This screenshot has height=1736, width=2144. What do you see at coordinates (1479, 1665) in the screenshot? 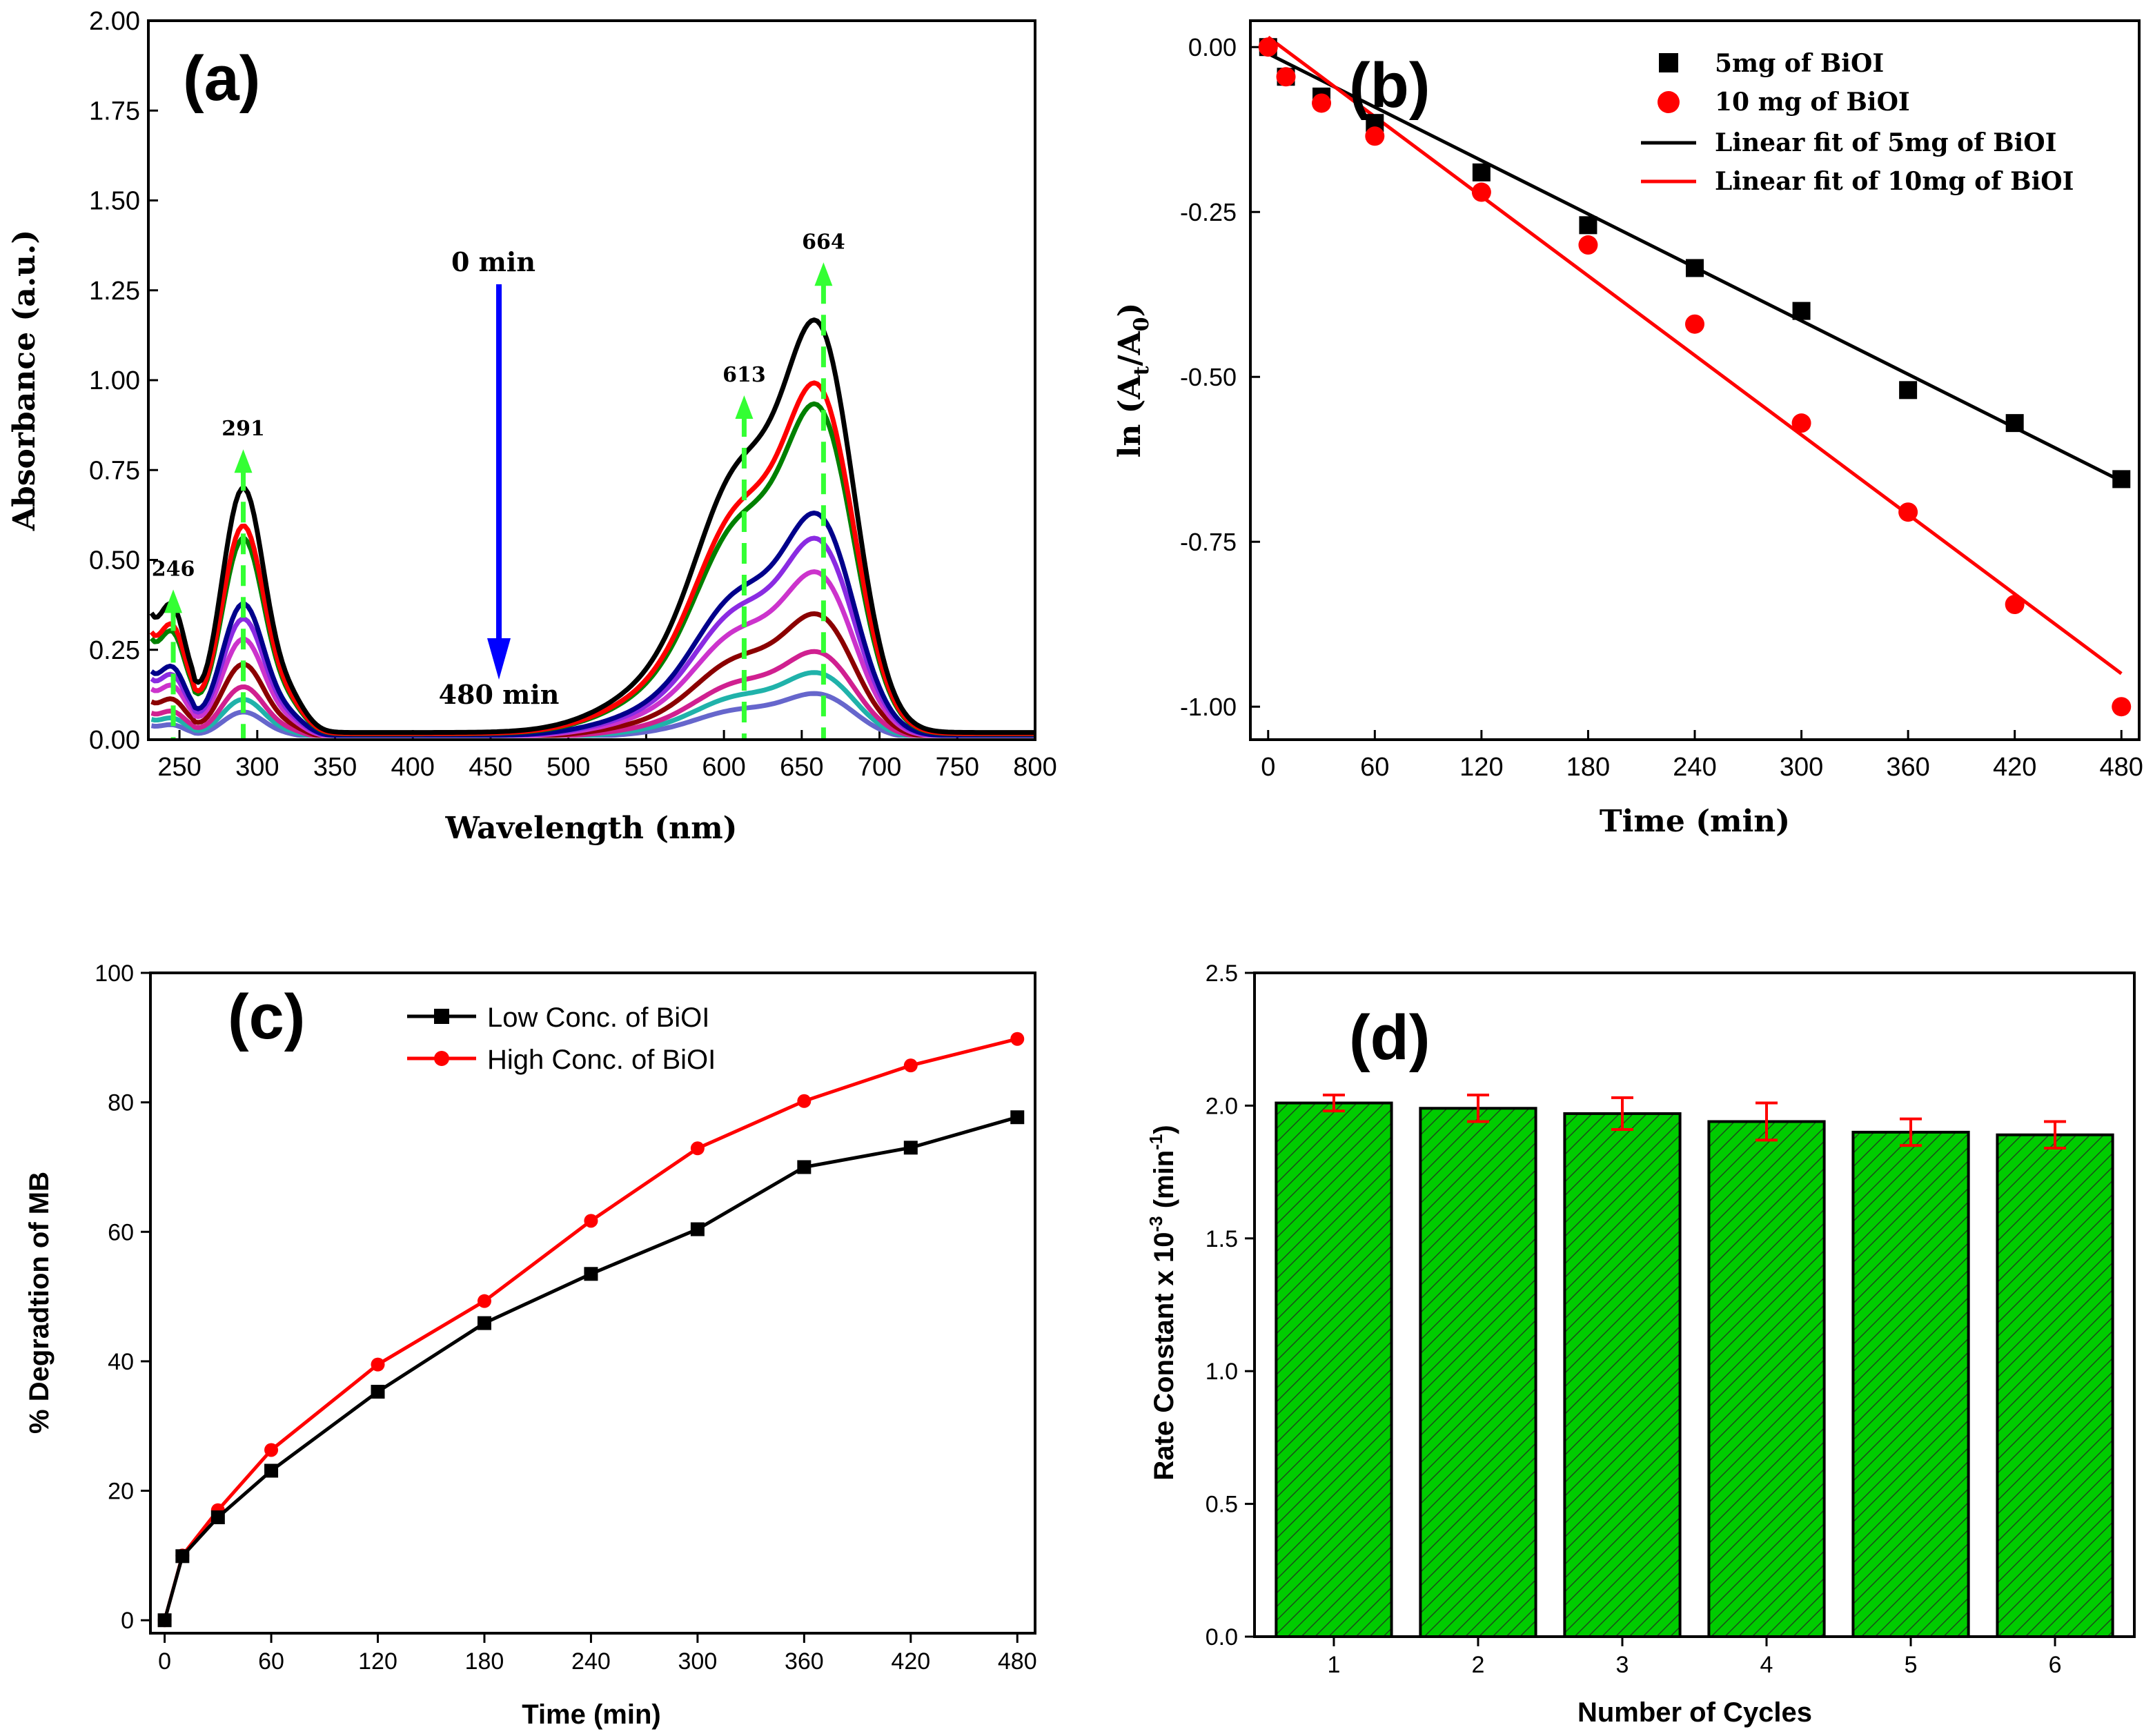
I see `panel-d-xtick-label: 2` at bounding box center [1479, 1665].